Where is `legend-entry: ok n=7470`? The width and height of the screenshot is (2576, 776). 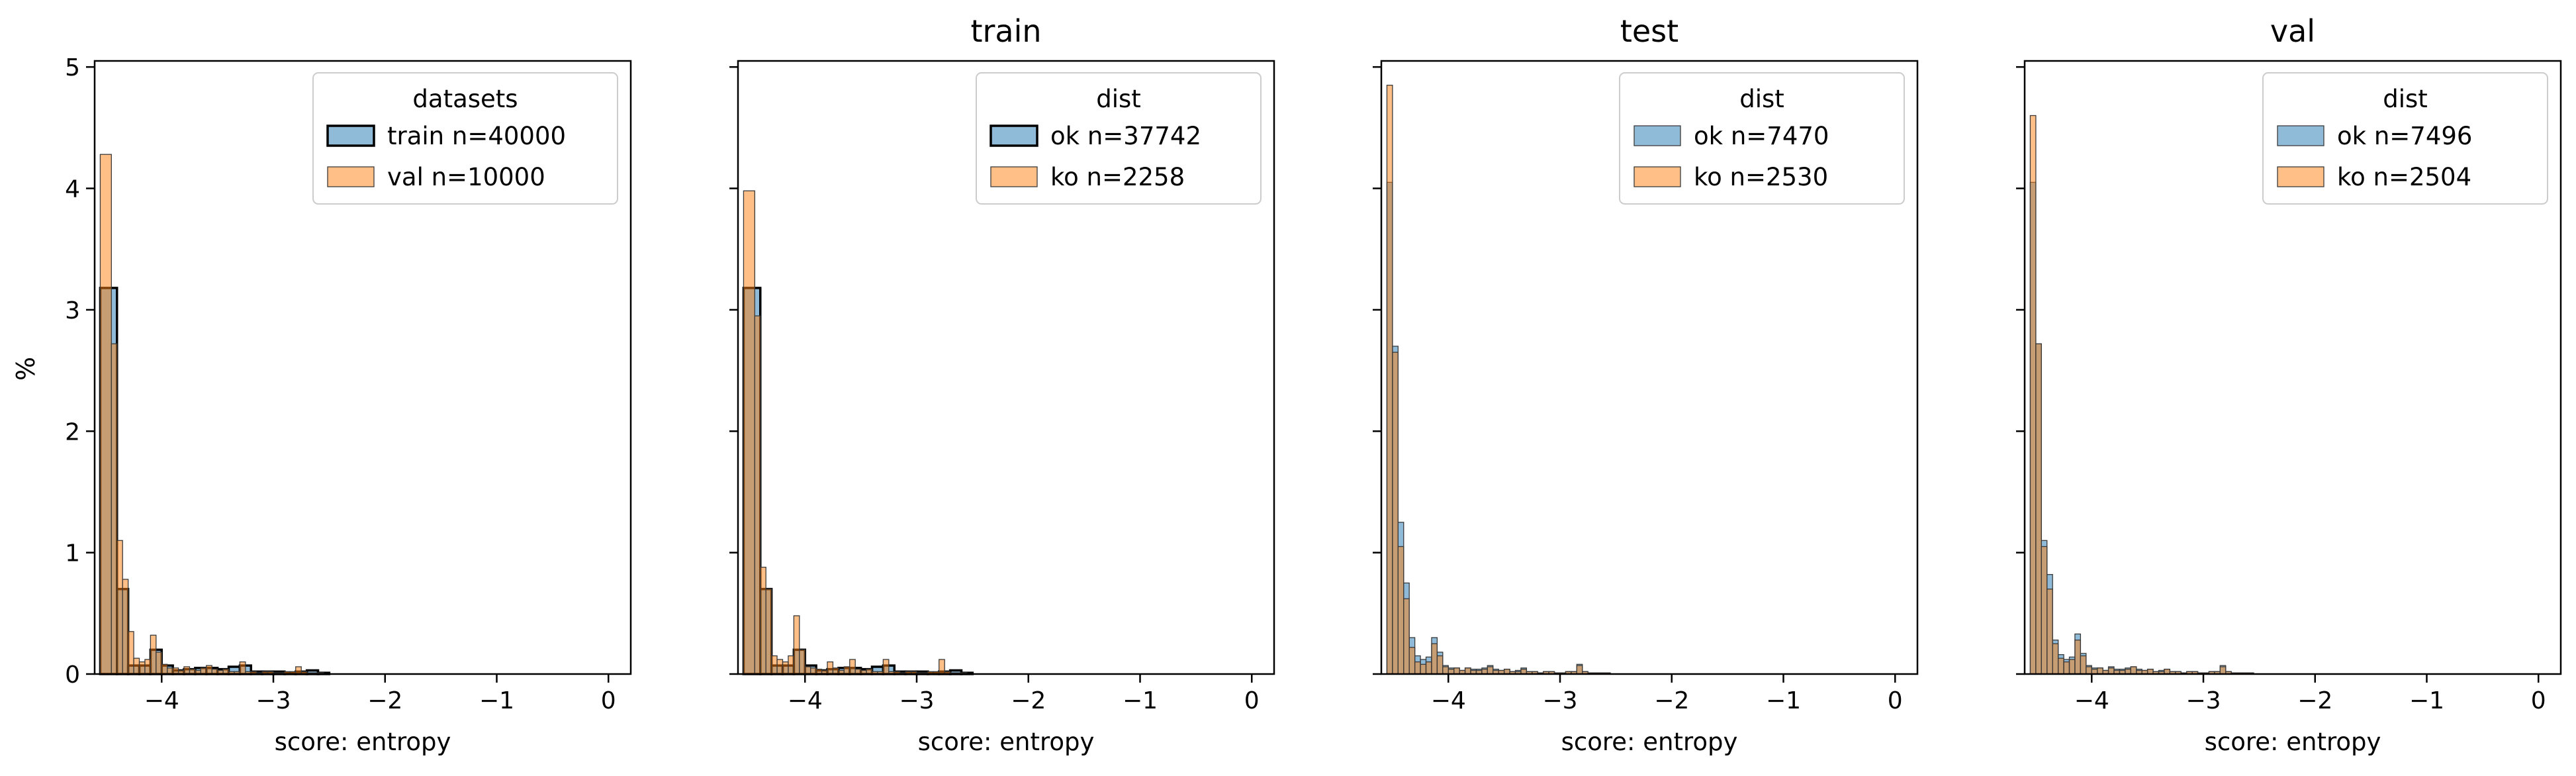
legend-entry: ok n=7470 is located at coordinates (1761, 136).